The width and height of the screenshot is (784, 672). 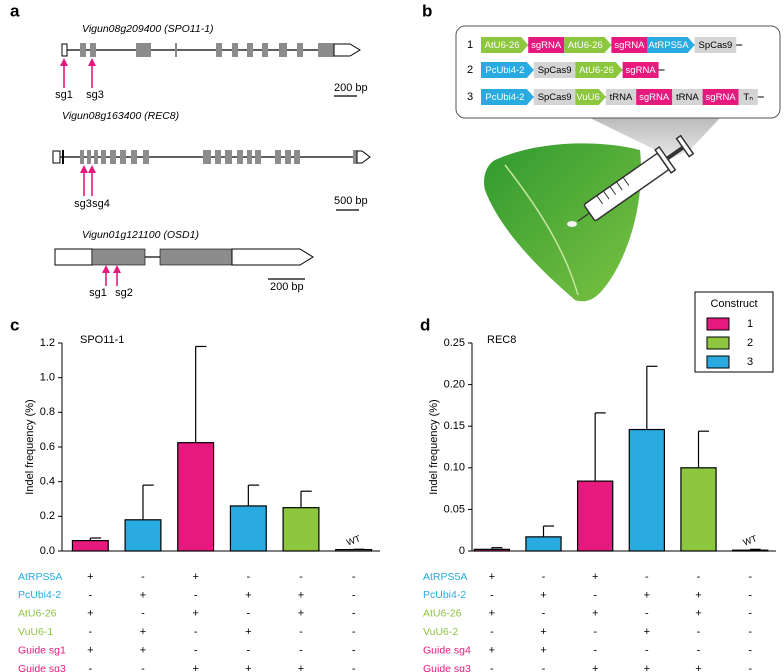 What do you see at coordinates (287, 287) in the screenshot?
I see `scale-label: 200 bp` at bounding box center [287, 287].